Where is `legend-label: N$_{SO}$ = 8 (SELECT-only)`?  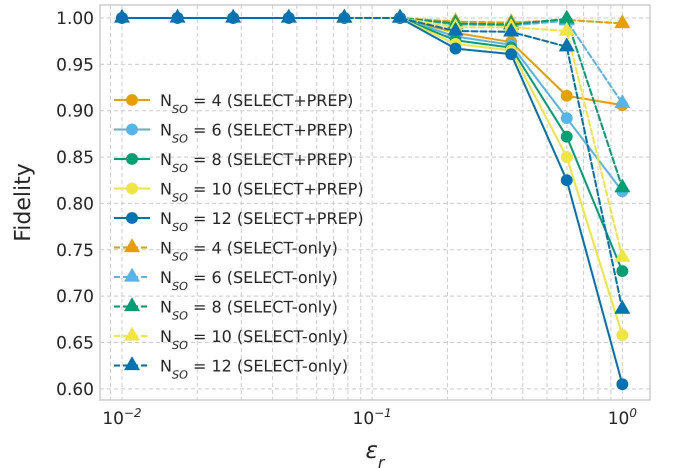
legend-label: N$_{SO}$ = 8 (SELECT-only) is located at coordinates (249, 310).